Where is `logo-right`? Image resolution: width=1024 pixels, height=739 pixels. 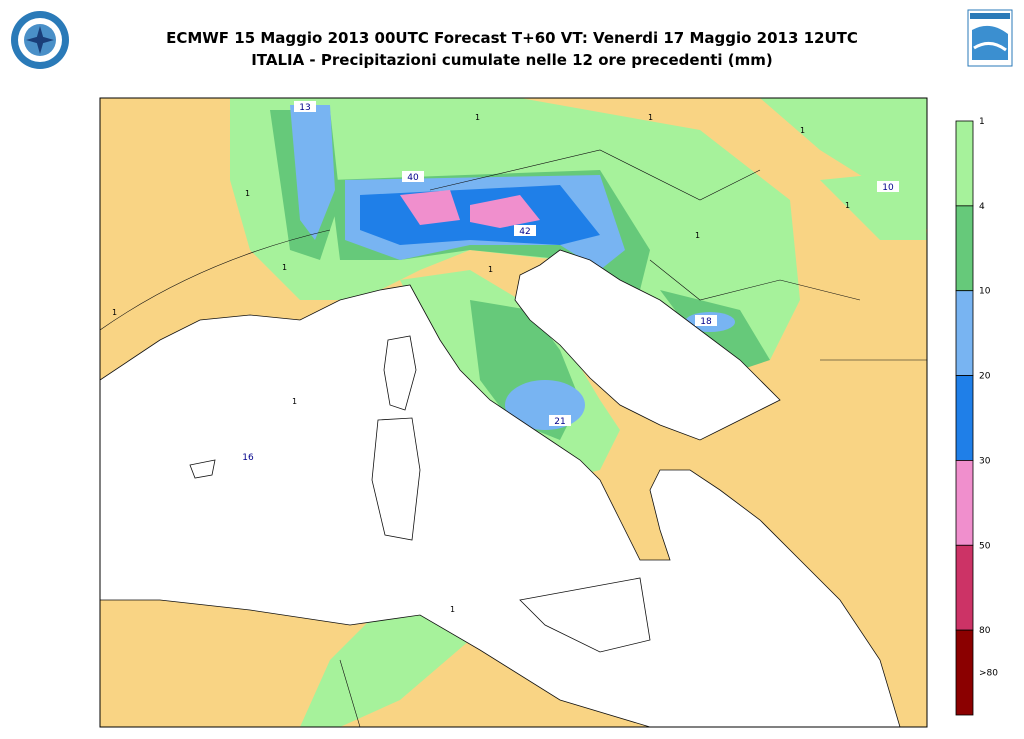 logo-right is located at coordinates (990, 38).